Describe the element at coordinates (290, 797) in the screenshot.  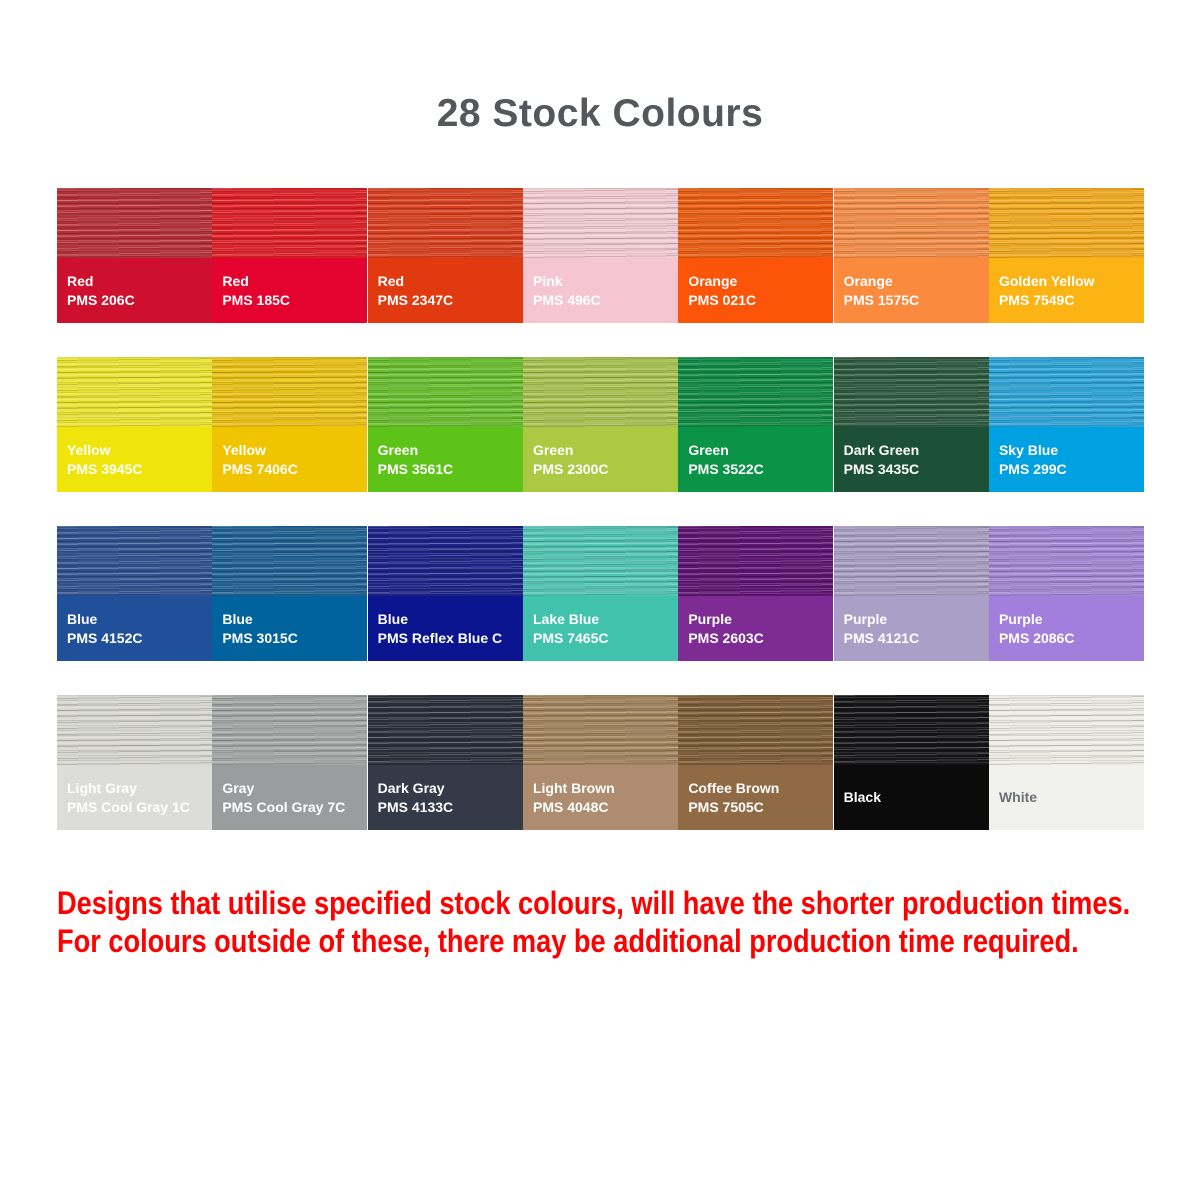
I see `swatch-label: Gray PMS Cool Gray 7C` at that location.